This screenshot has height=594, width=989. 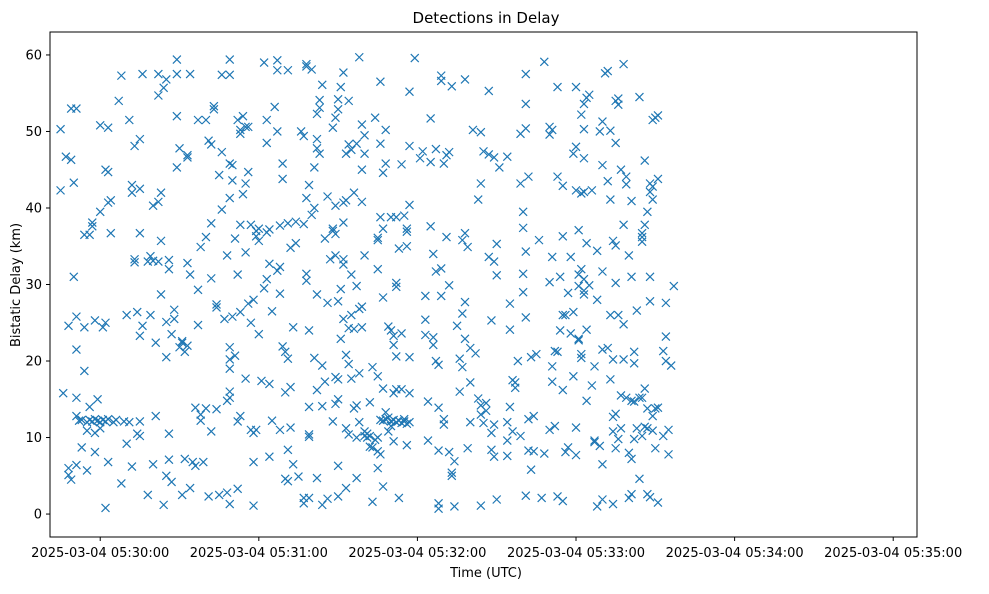 I want to click on y-axis: 0 10 20 30 40 50 60, so click(x=37, y=285).